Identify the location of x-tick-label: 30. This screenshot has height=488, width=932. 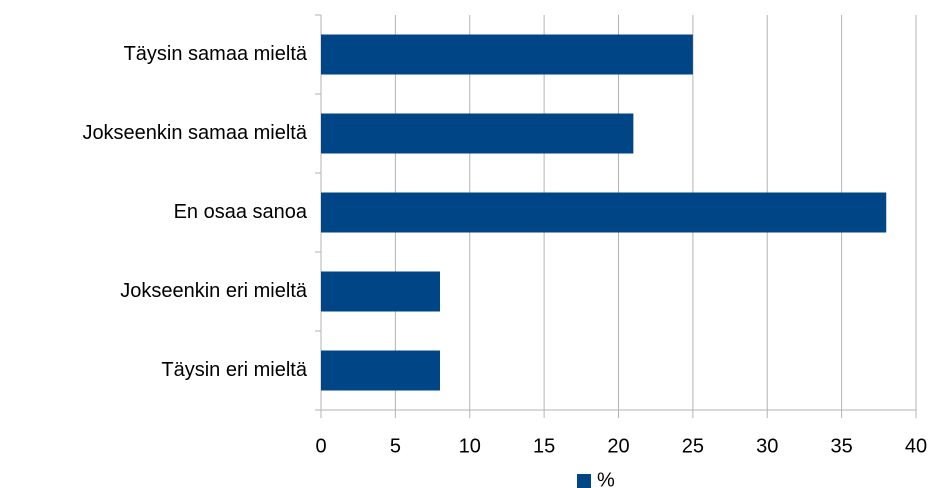
(767, 446).